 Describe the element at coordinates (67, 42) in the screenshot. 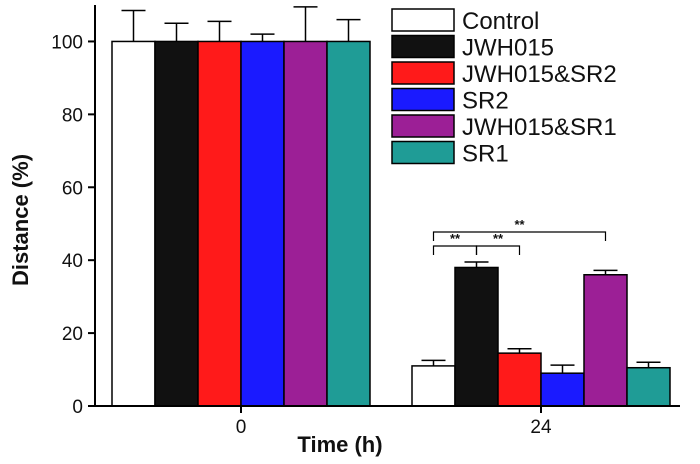

I see `y-tick-label-100: 100` at that location.